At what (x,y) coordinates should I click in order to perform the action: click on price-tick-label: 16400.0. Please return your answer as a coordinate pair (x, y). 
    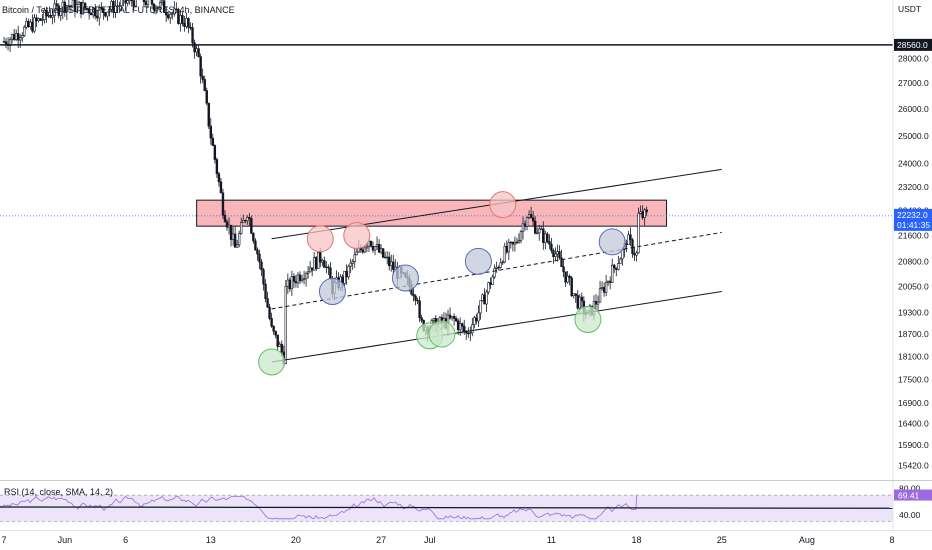
    Looking at the image, I should click on (913, 424).